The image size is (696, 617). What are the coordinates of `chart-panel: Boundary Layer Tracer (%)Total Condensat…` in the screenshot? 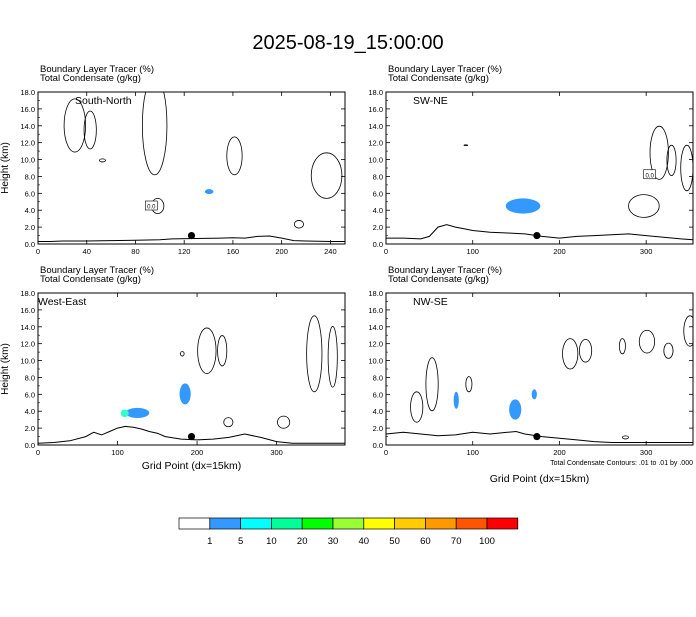 It's located at (531, 160).